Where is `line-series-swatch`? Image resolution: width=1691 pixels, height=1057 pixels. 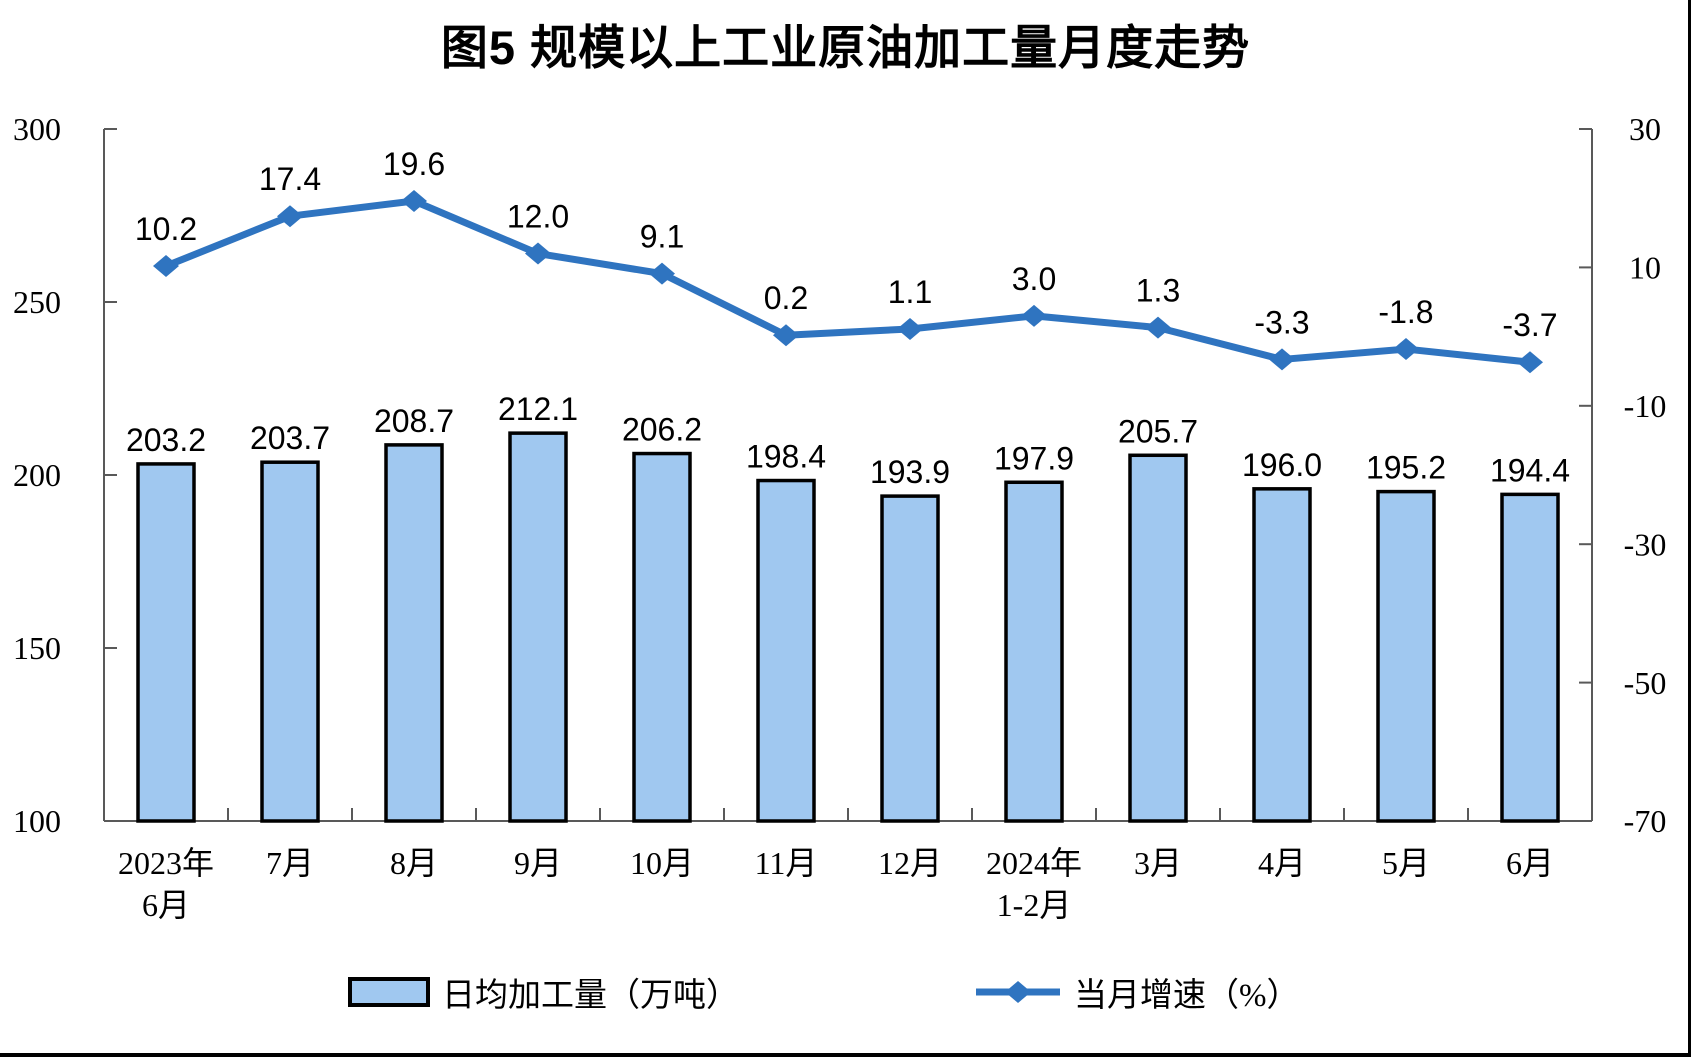
line-series-swatch is located at coordinates (1018, 992).